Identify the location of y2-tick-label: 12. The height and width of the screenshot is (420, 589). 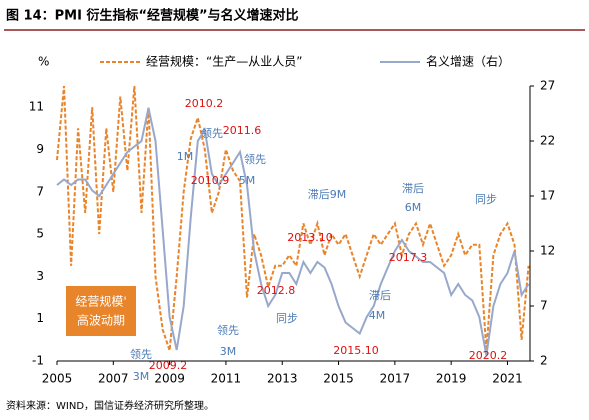
(547, 251).